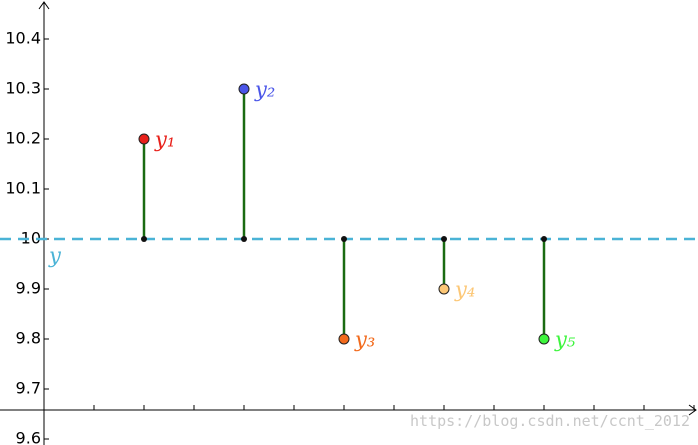 The image size is (698, 445). Describe the element at coordinates (565, 340) in the screenshot. I see `point-label: y₅` at that location.